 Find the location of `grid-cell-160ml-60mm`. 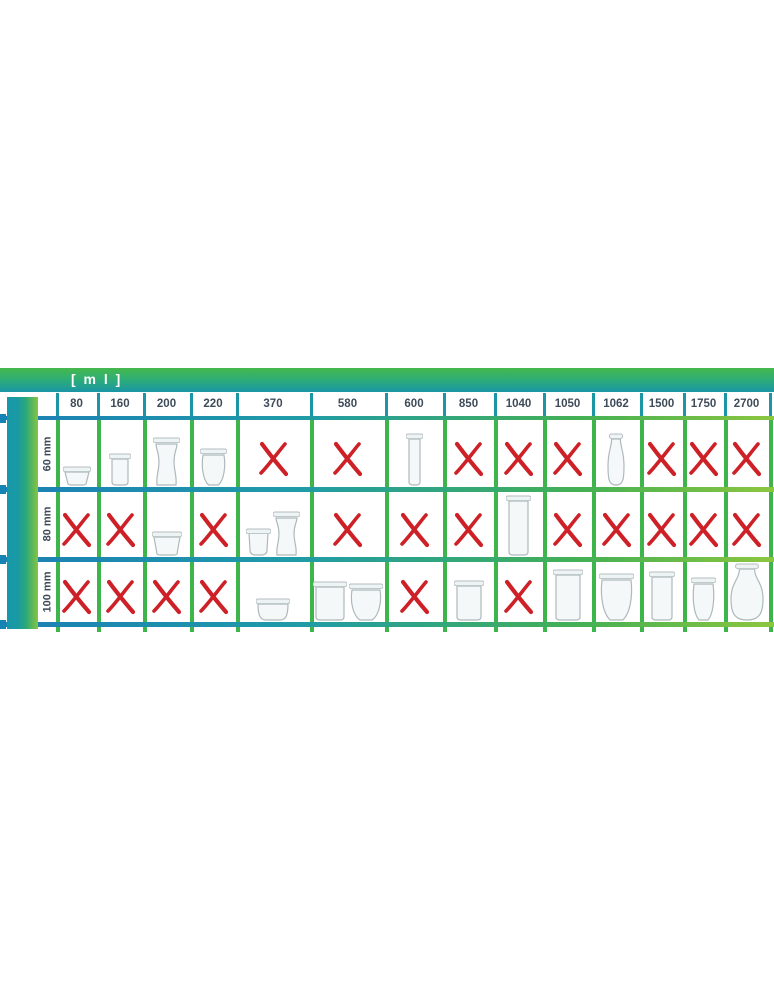

grid-cell-160ml-60mm is located at coordinates (120, 453).